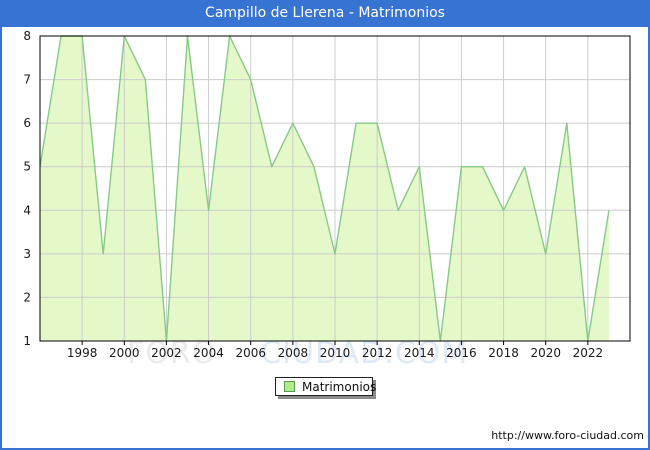 Image resolution: width=650 pixels, height=450 pixels. I want to click on svg-text: 7, so click(27, 80).